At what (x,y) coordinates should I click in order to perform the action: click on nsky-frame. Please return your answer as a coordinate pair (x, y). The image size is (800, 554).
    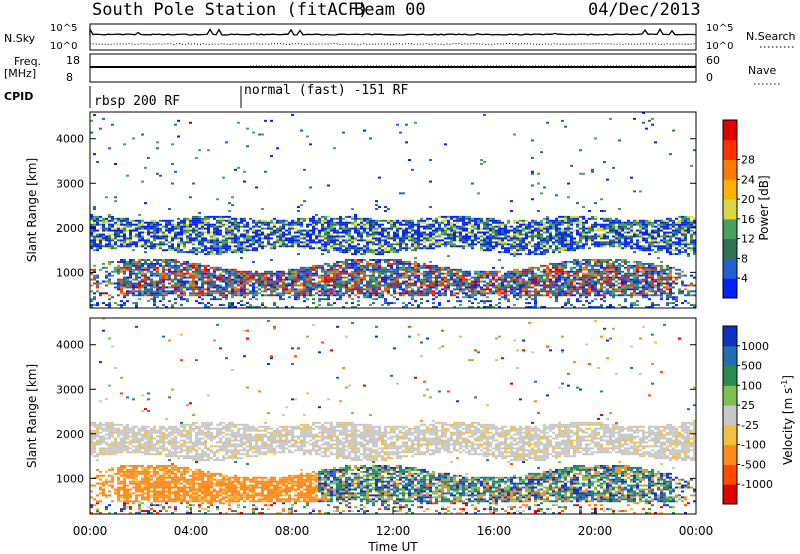
    Looking at the image, I should click on (393, 37).